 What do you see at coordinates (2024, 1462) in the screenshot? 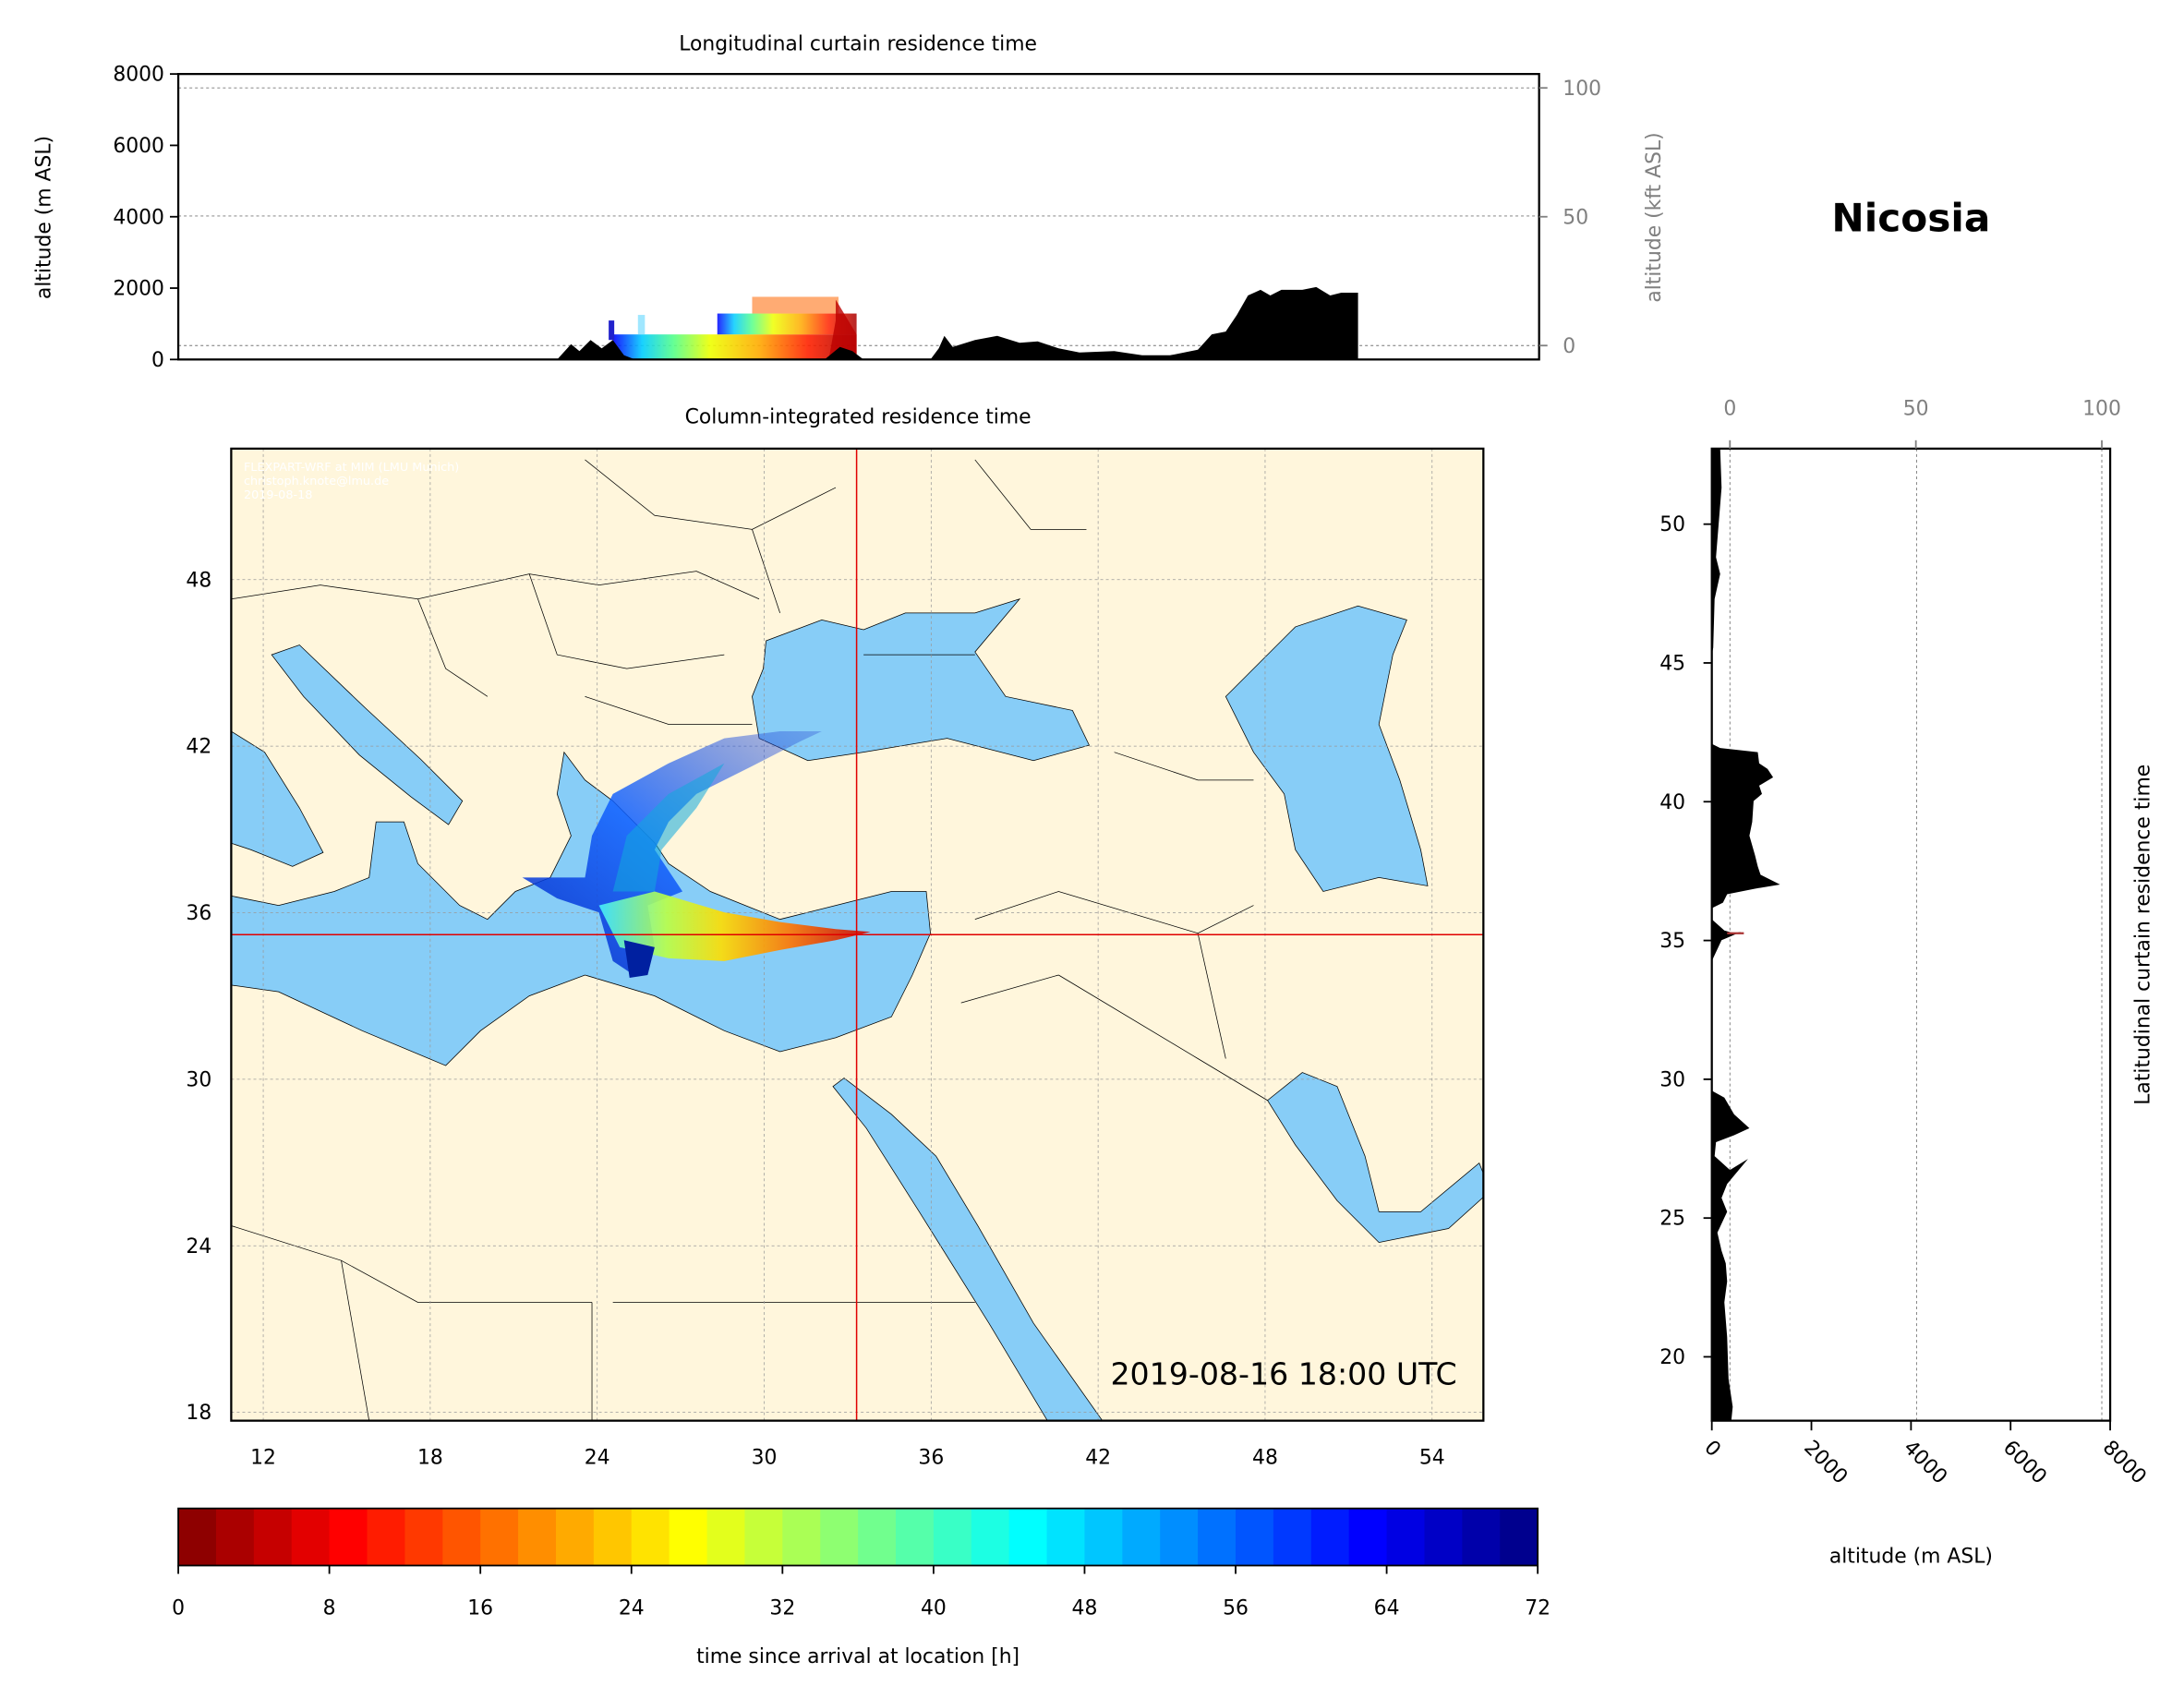
I see `alt-tick-label: 6000` at bounding box center [2024, 1462].